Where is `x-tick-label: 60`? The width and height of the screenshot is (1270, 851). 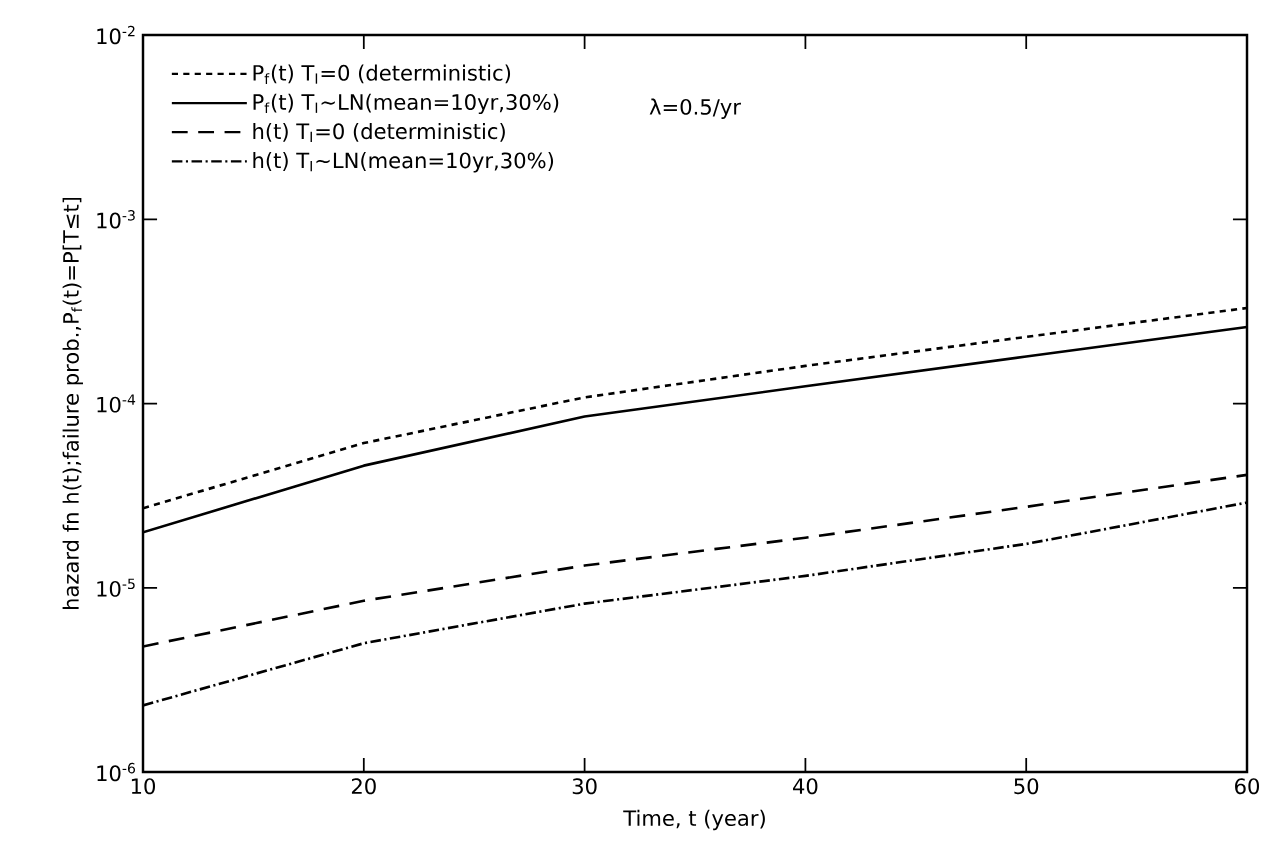
x-tick-label: 60 is located at coordinates (1247, 786).